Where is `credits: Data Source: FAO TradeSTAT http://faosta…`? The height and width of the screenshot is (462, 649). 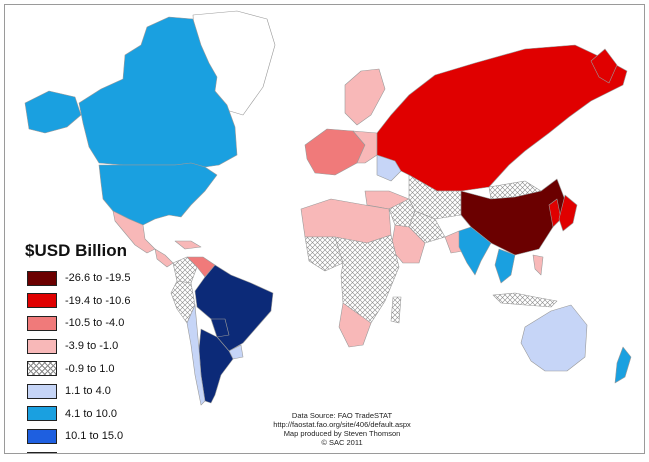 credits: Data Source: FAO TradeSTAT http://faosta… is located at coordinates (342, 429).